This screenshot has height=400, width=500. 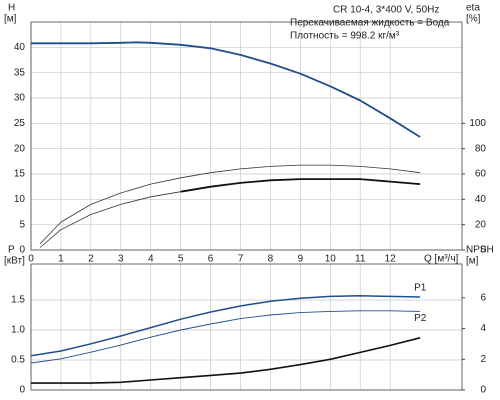 I want to click on x-tick-label: 4, so click(x=151, y=259).